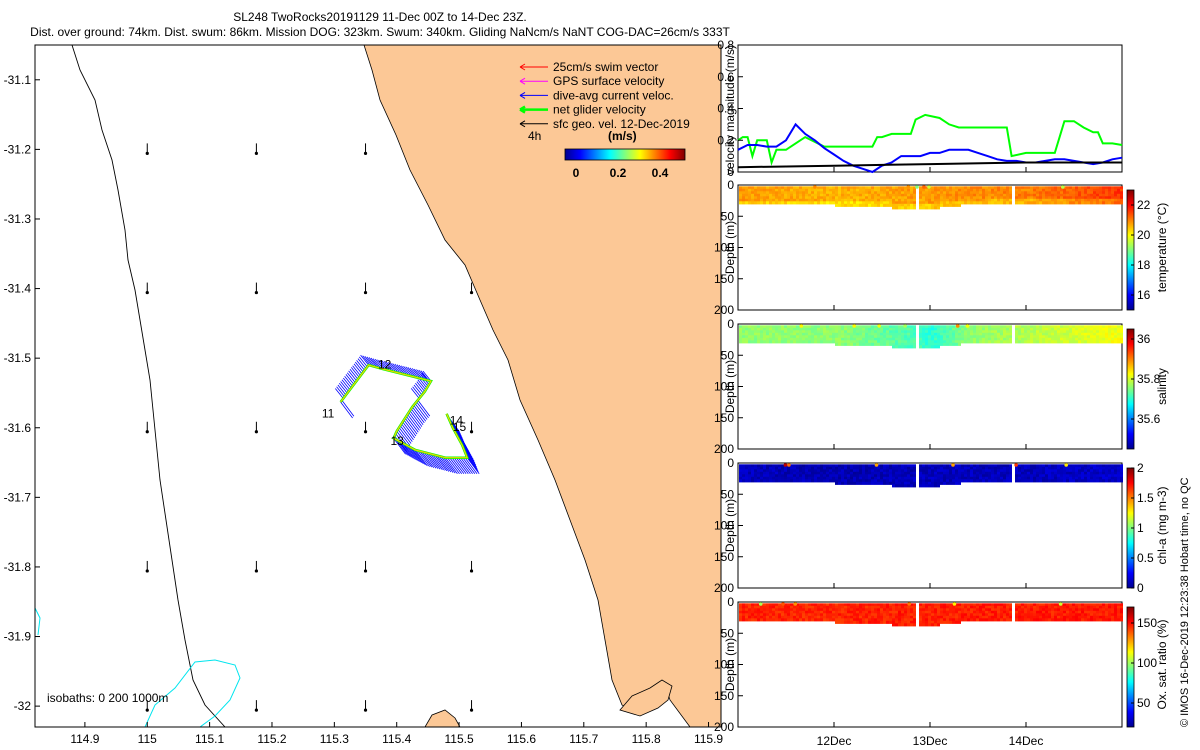 This screenshot has height=750, width=1200. I want to click on colorbar-tick-label: 22, so click(1144, 205).